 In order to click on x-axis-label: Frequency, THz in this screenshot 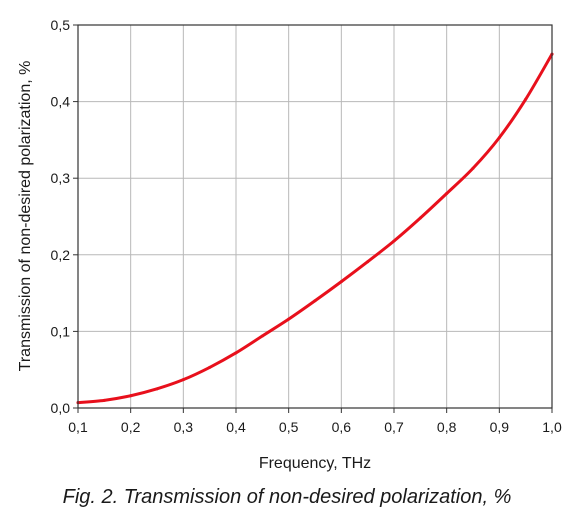, I will do `click(315, 463)`.